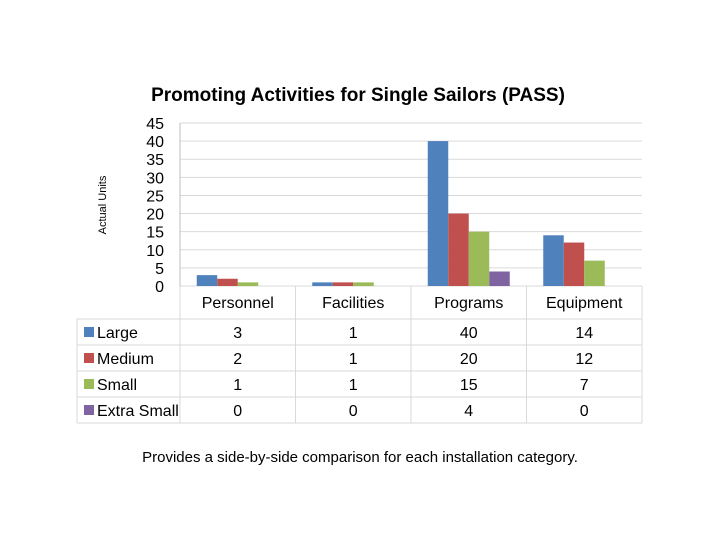 This screenshot has height=540, width=720. What do you see at coordinates (155, 233) in the screenshot?
I see `y-tick-label: 15` at bounding box center [155, 233].